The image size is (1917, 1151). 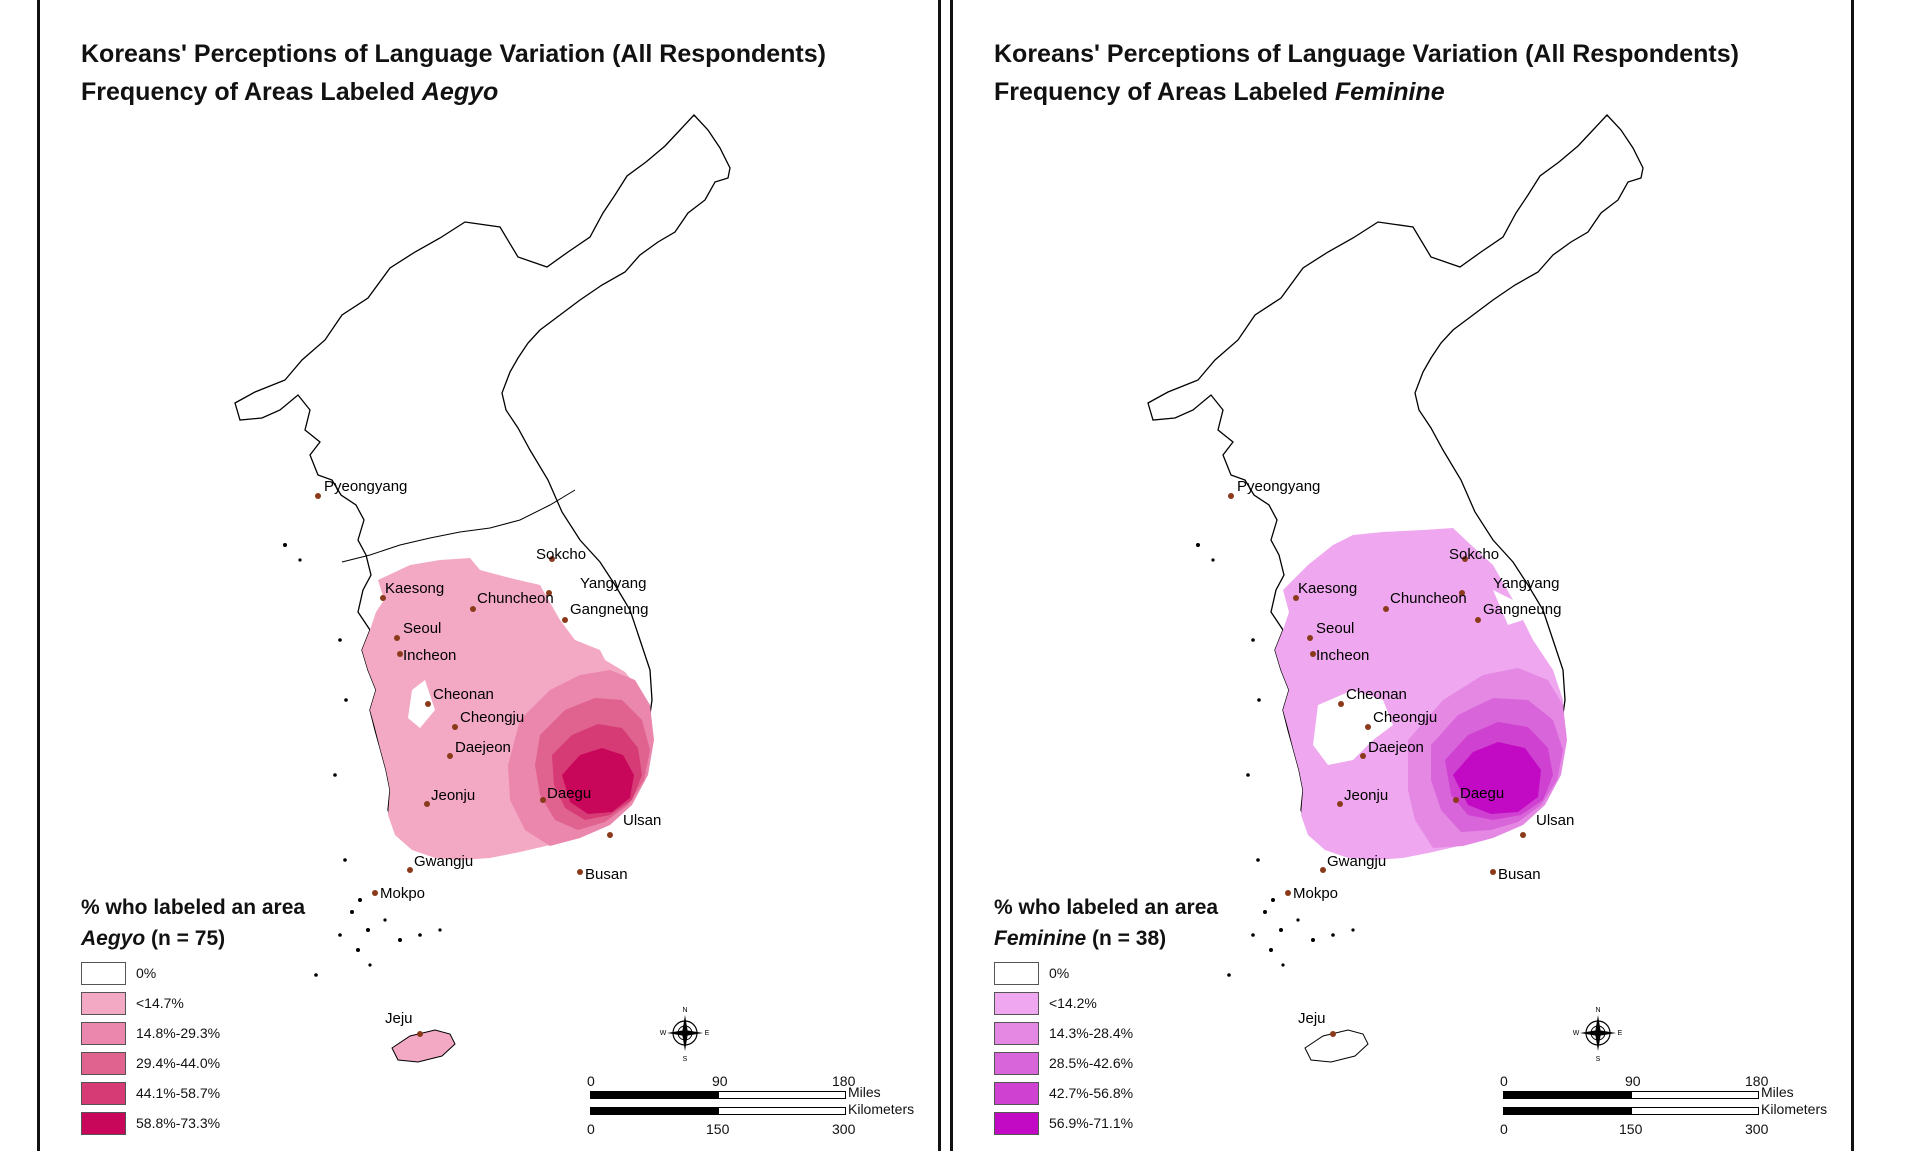 What do you see at coordinates (460, 92) in the screenshot?
I see `title-term: Aegyo` at bounding box center [460, 92].